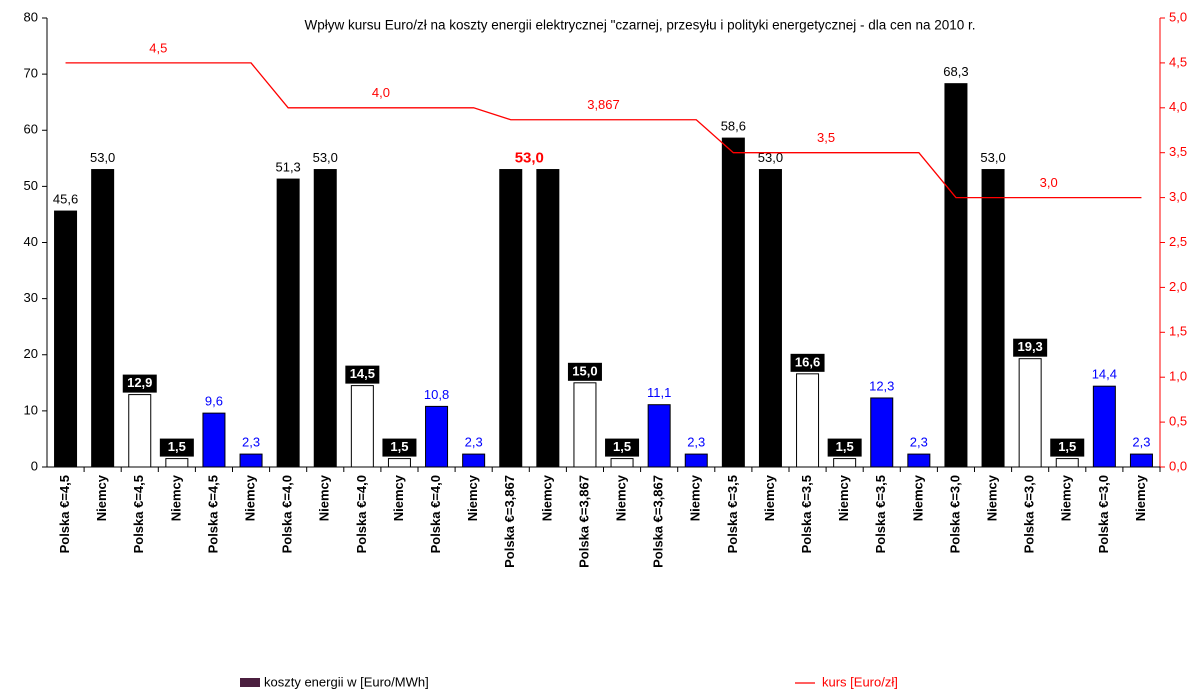 The height and width of the screenshot is (691, 1203). I want to click on value-label: 58,6, so click(733, 126).